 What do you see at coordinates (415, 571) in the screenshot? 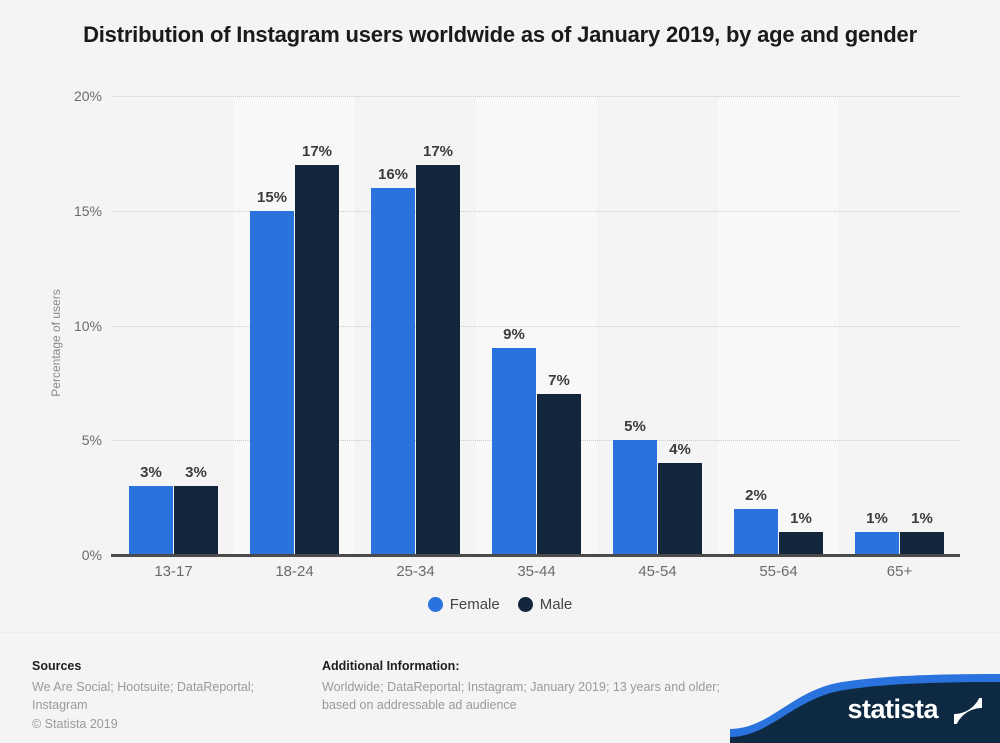
I see `x-tick-label-25-34: 25-34` at bounding box center [415, 571].